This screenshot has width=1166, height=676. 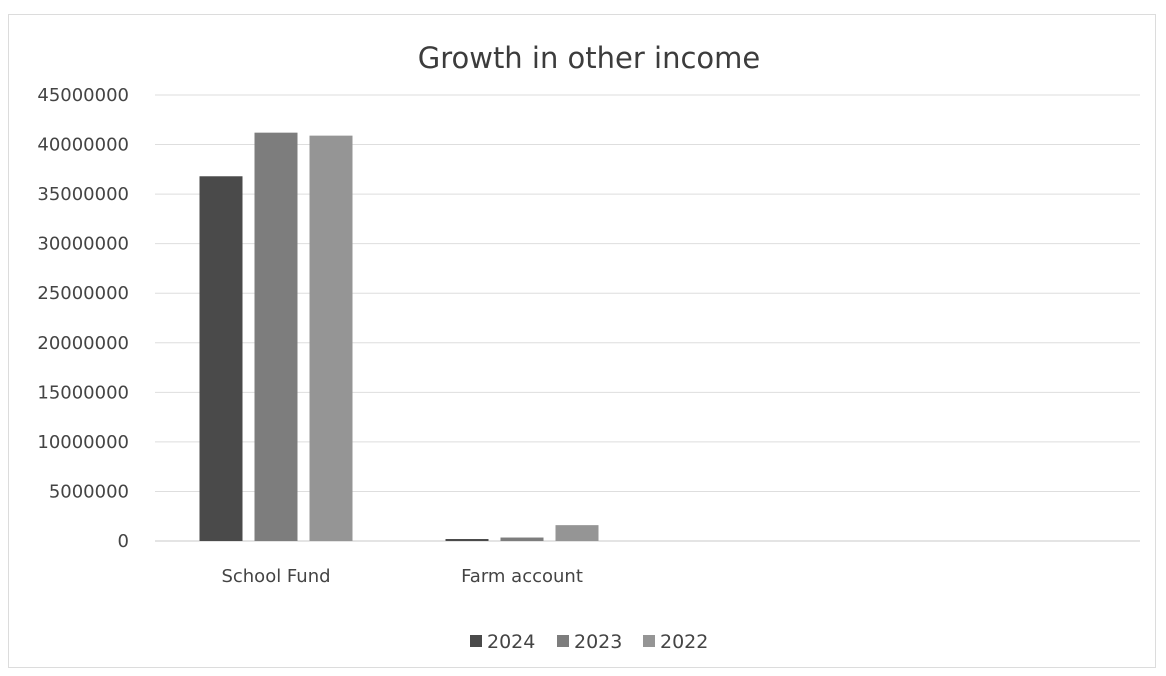 I want to click on x-category-label: Farm account, so click(x=522, y=576).